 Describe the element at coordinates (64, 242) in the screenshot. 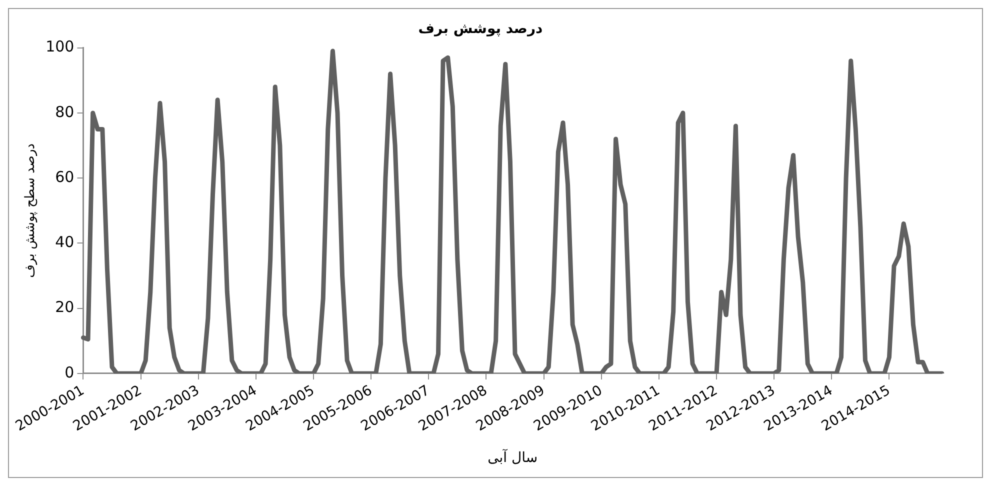

I see `y-tick-label: 40` at that location.